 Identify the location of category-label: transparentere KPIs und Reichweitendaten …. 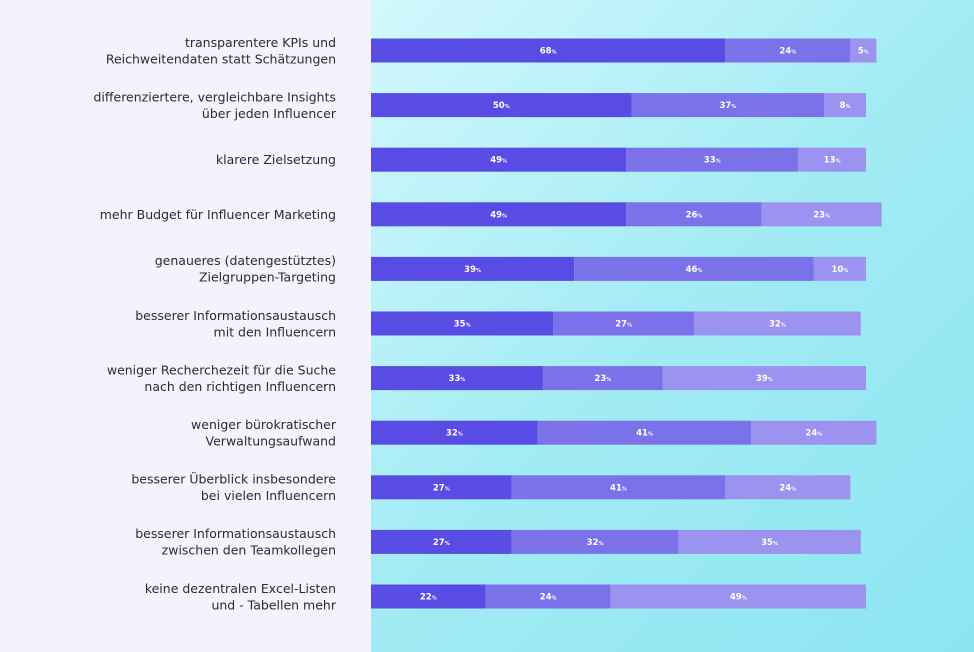
(221, 51).